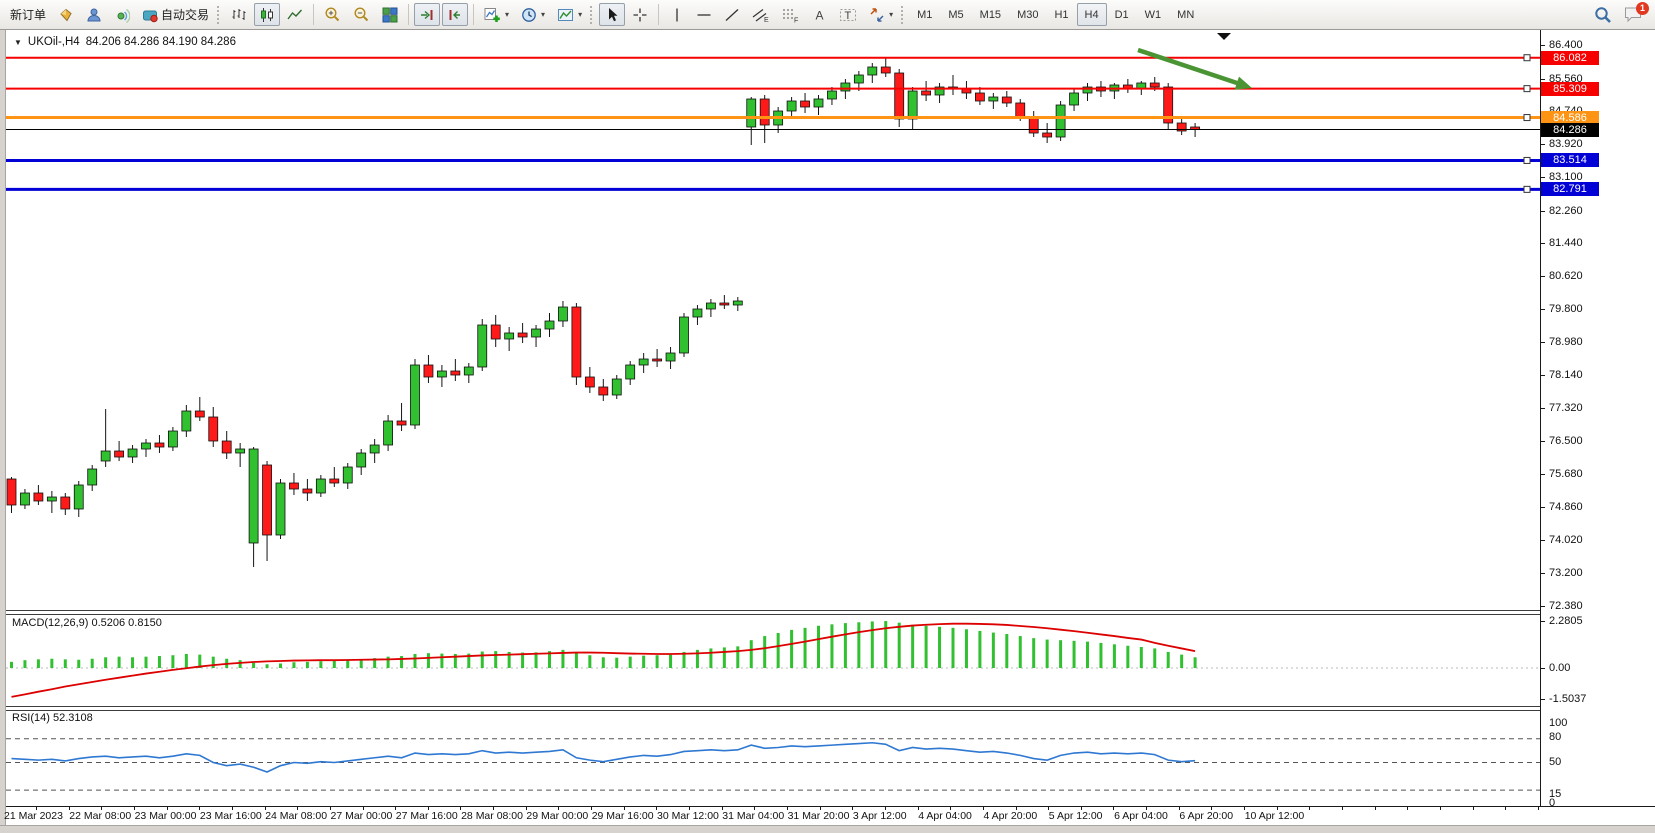  What do you see at coordinates (267, 14) in the screenshot?
I see `candlestick-chart-button` at bounding box center [267, 14].